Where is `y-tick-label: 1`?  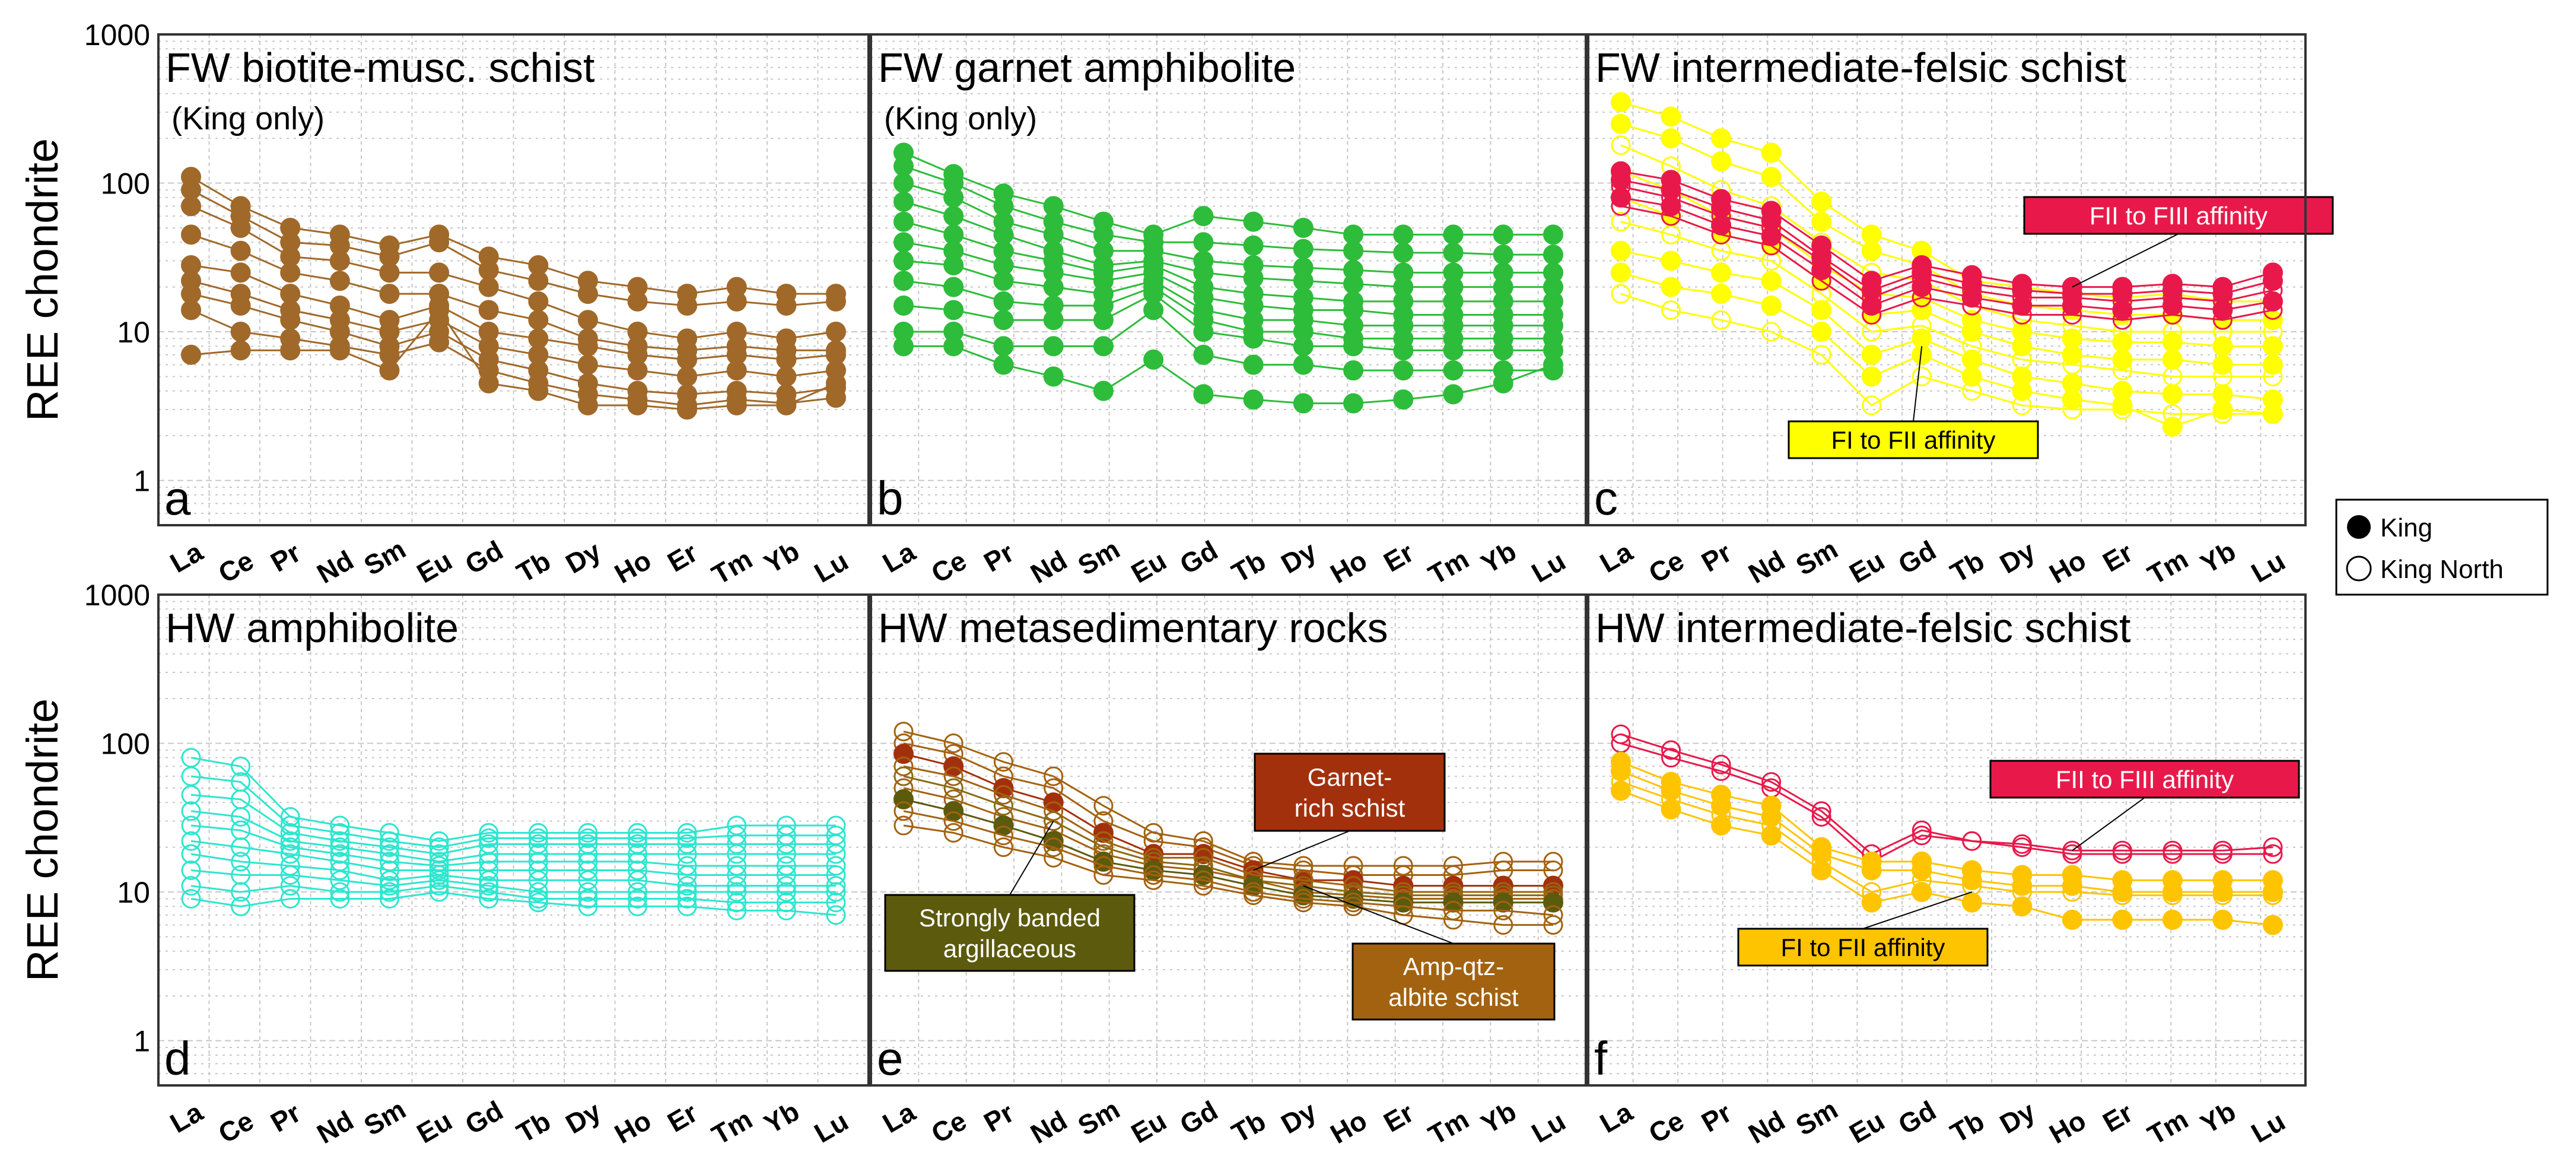 y-tick-label: 1 is located at coordinates (141, 481).